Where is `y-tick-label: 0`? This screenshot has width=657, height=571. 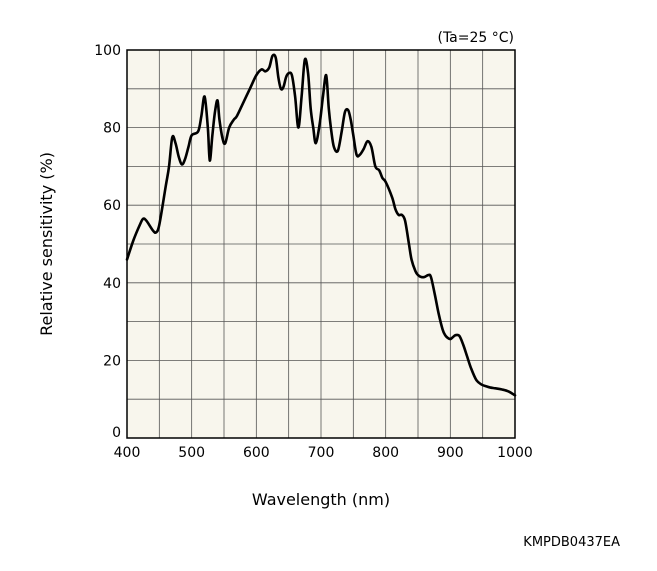 y-tick-label: 0 is located at coordinates (116, 433).